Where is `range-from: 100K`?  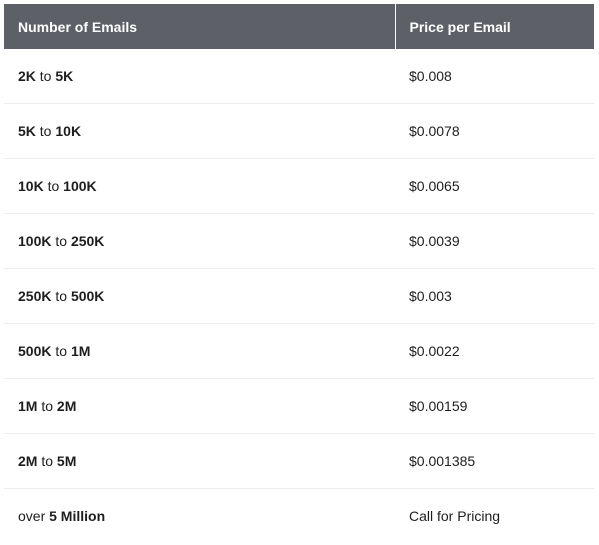
range-from: 100K is located at coordinates (35, 241).